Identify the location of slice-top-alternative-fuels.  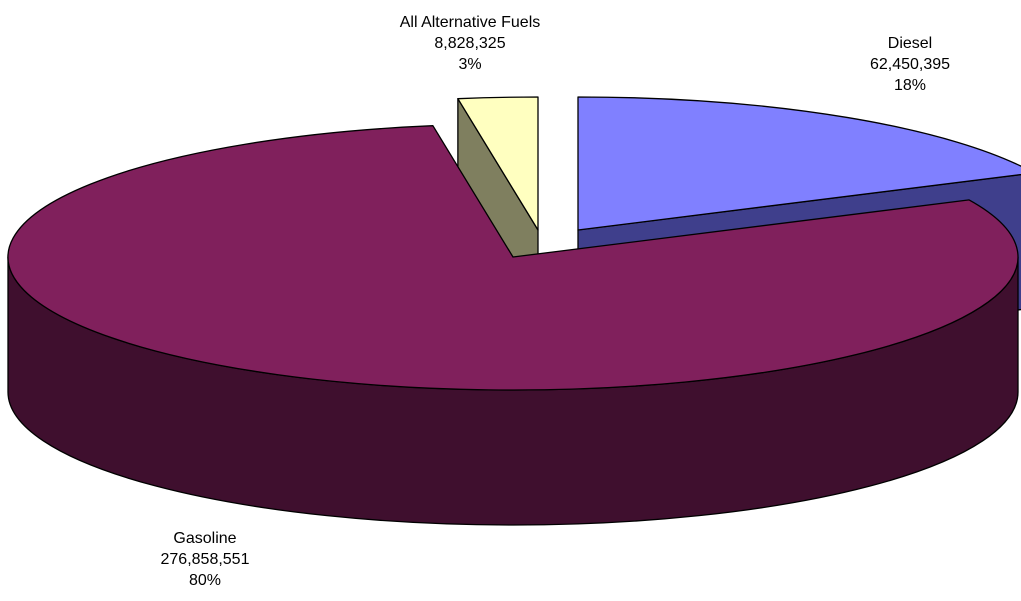
(498, 163).